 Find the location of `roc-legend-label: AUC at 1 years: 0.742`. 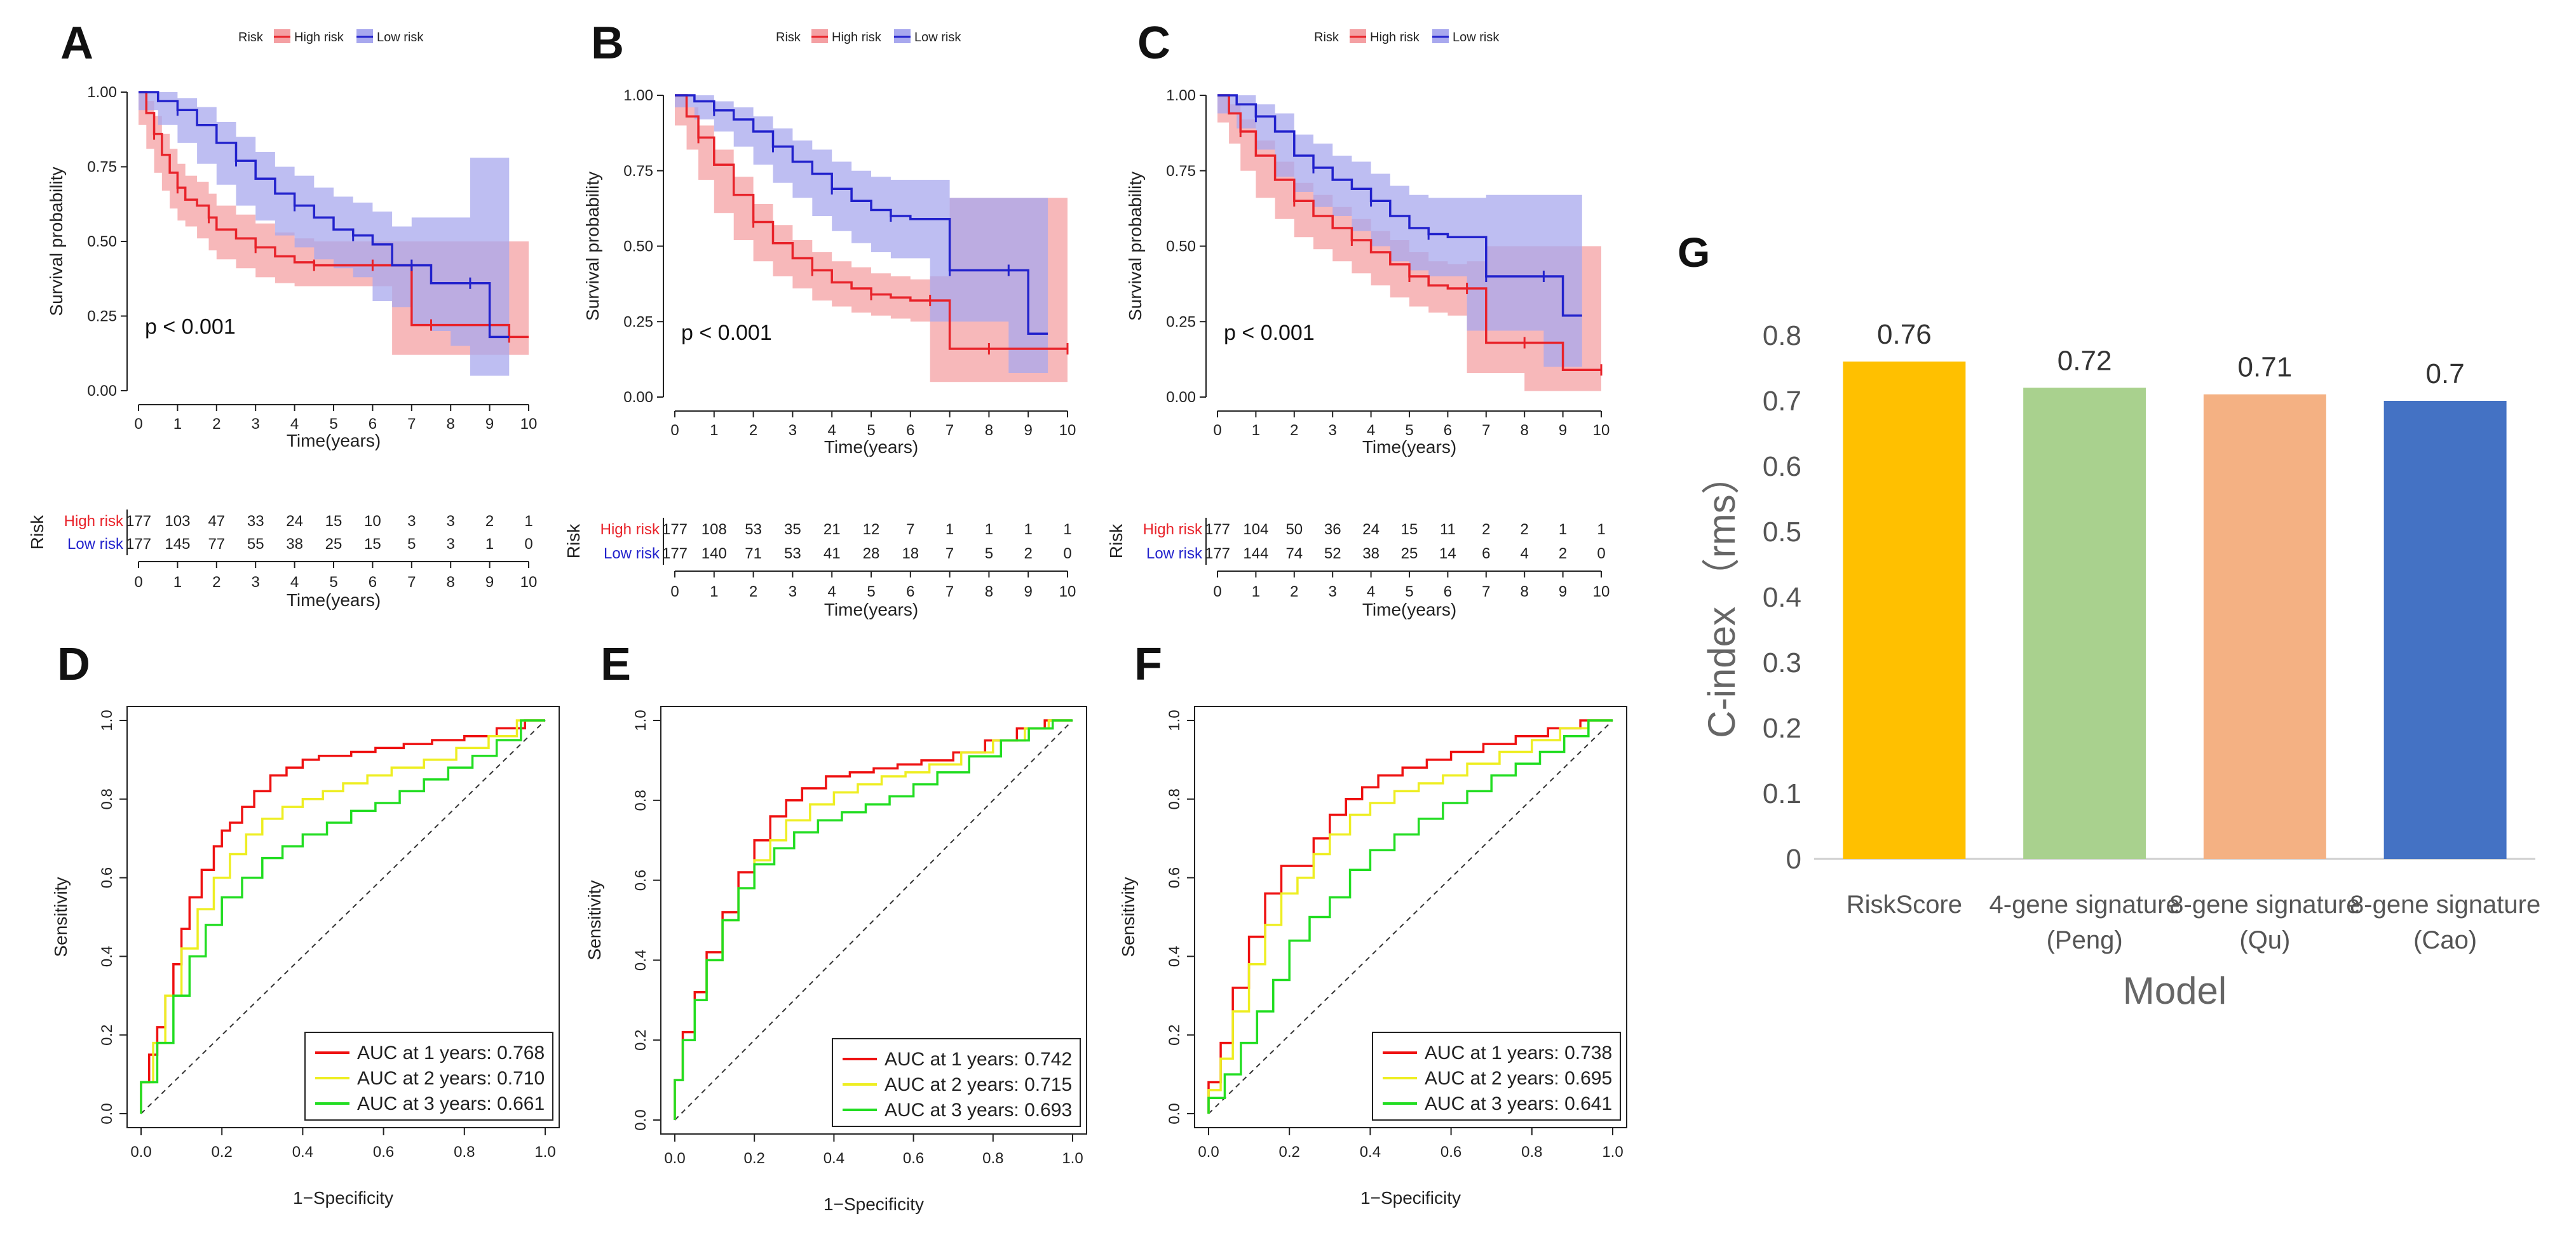

roc-legend-label: AUC at 1 years: 0.742 is located at coordinates (978, 1059).